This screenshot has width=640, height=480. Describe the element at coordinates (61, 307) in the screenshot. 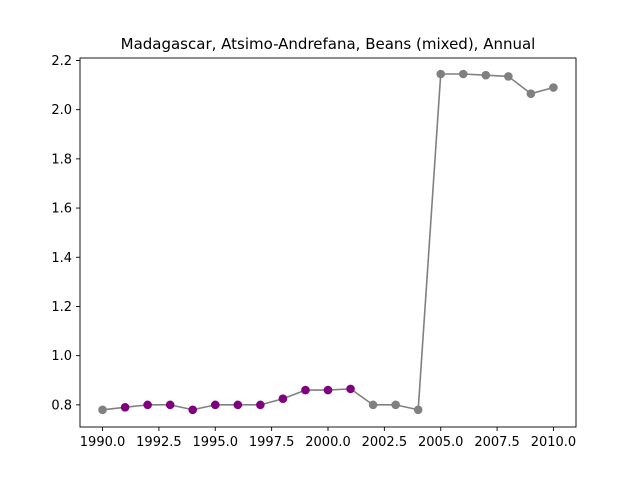

I see `y-tick-label: 1.2` at that location.